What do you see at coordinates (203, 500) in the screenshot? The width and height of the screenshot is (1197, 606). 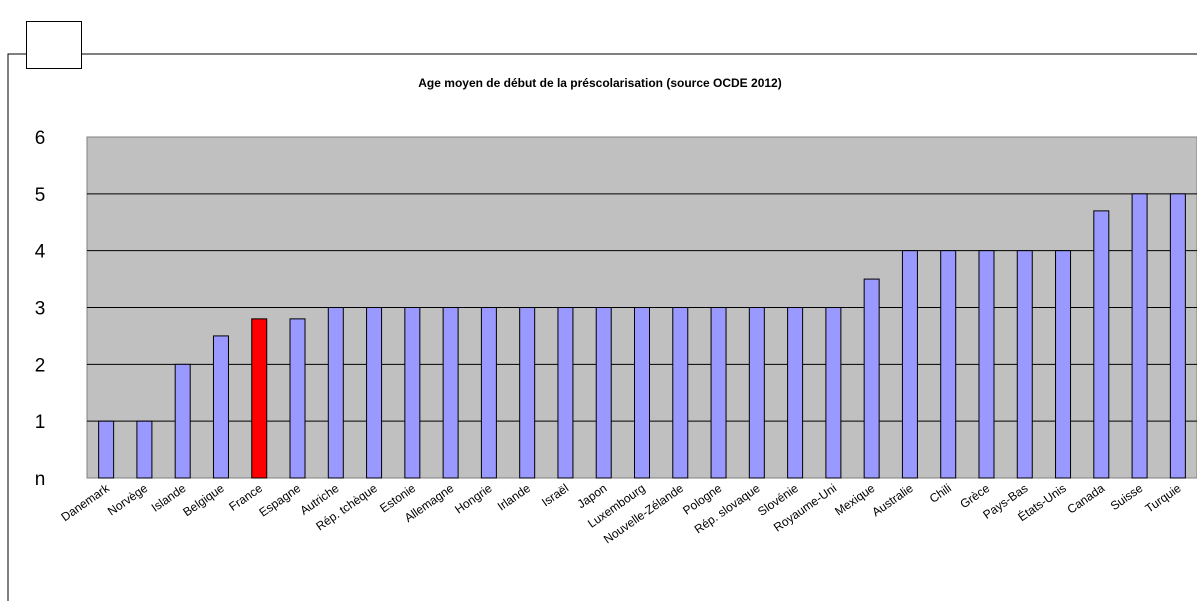 I see `x-tick-label: Belgique` at bounding box center [203, 500].